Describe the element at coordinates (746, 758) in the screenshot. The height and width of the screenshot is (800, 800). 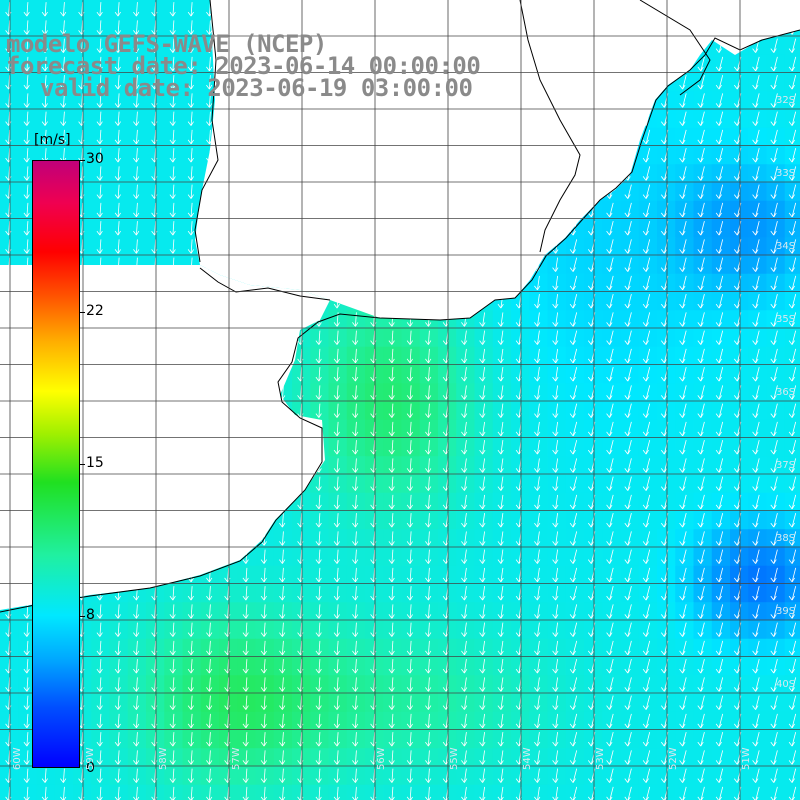
I see `lon-label: 51W` at that location.